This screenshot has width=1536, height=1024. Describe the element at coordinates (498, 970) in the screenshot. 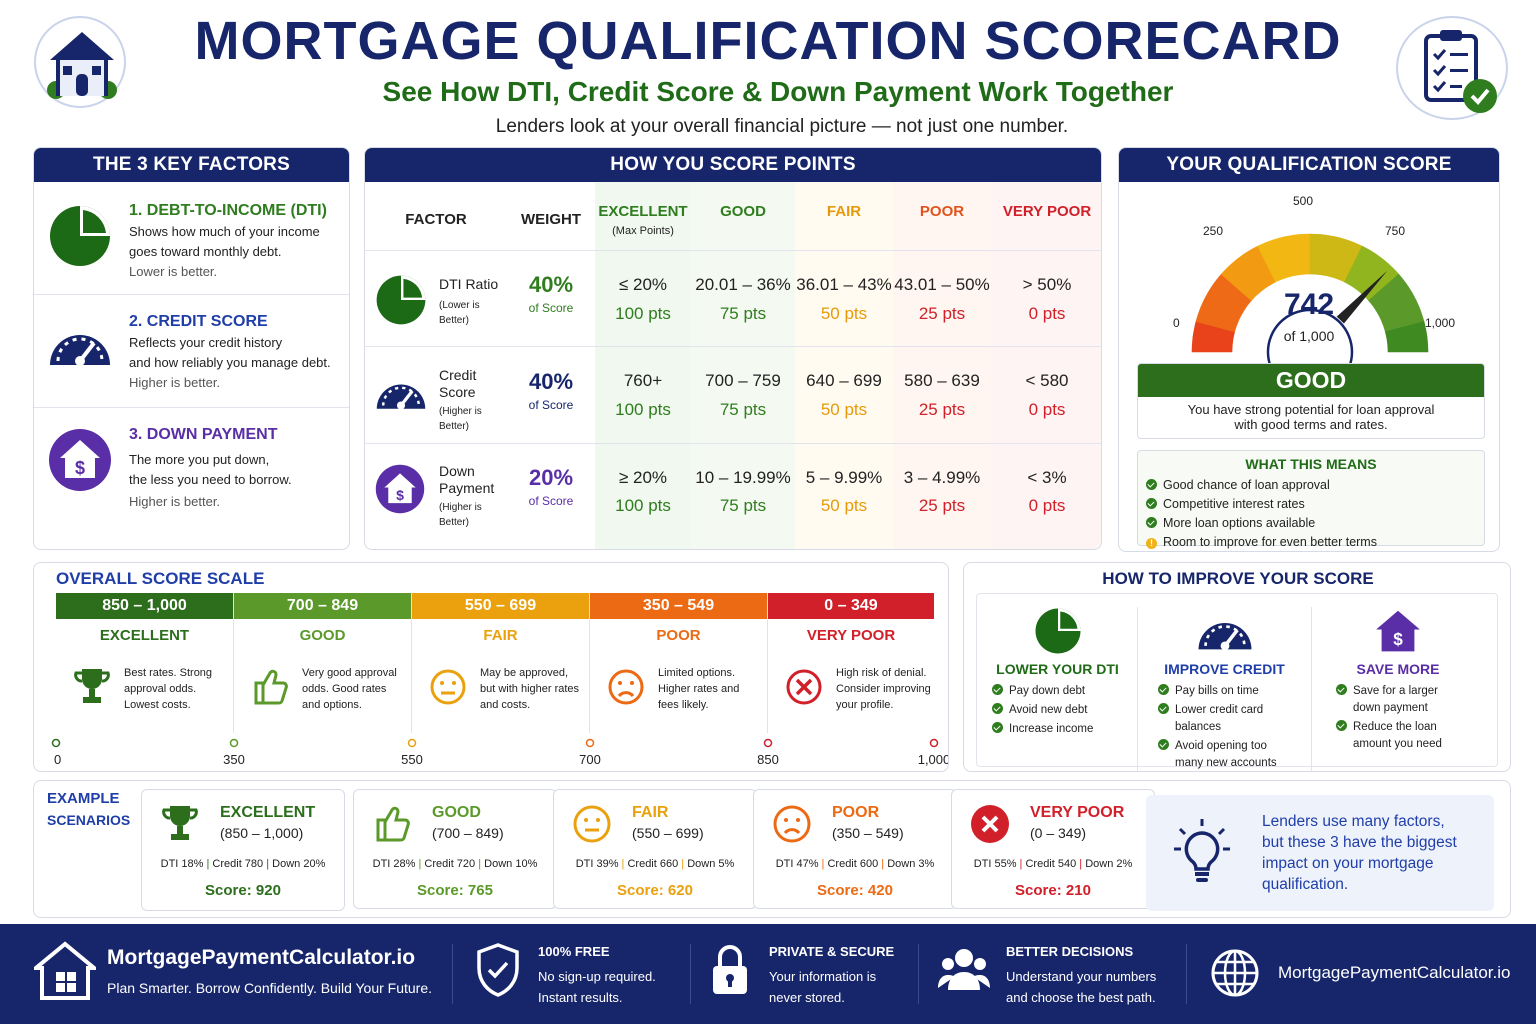

I see `shield-check-icon` at that location.